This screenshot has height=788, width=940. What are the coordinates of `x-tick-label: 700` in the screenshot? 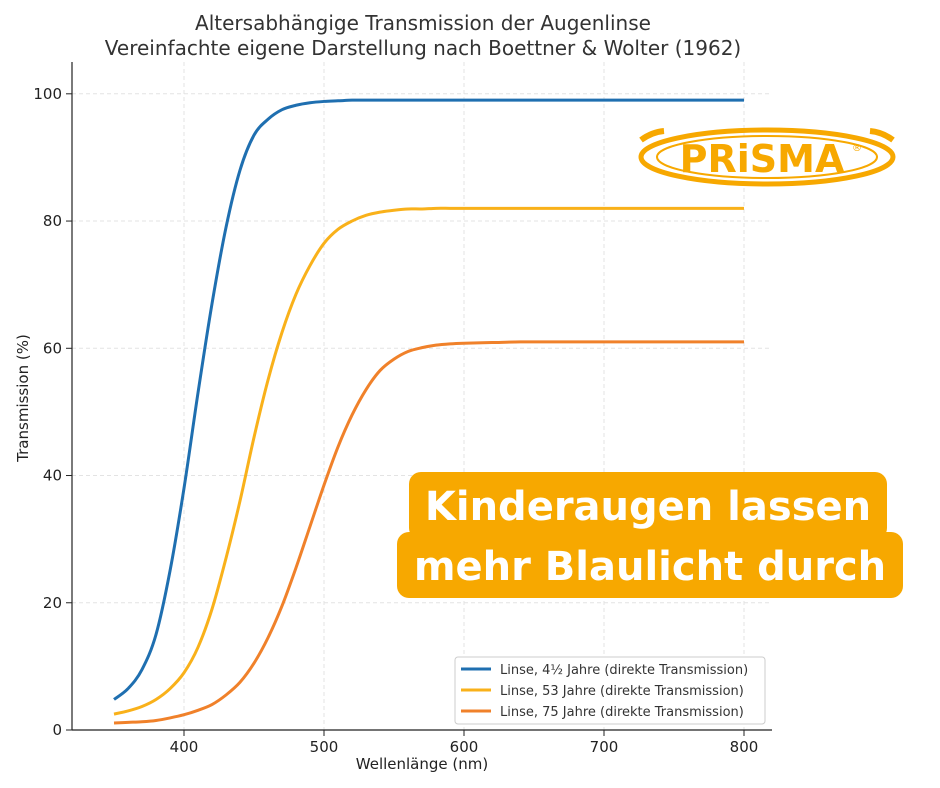 It's located at (604, 747).